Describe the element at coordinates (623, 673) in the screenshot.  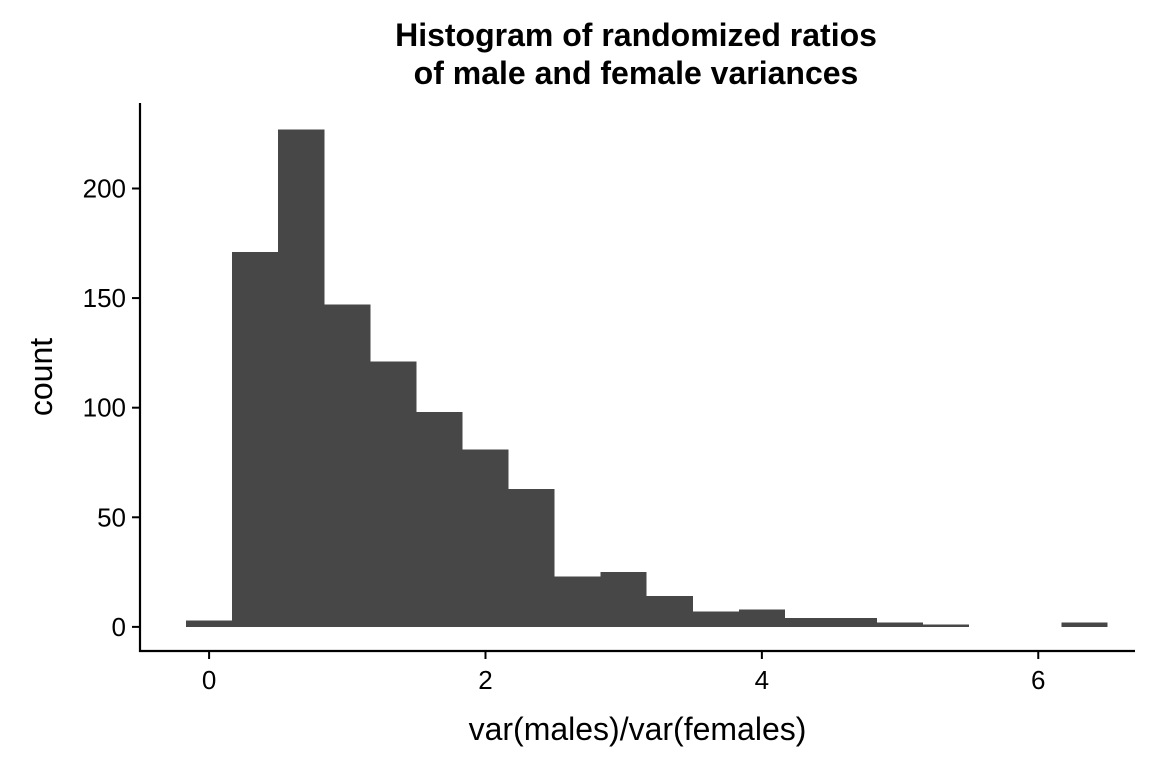
I see `x-ticks: 0 2 4 6` at that location.